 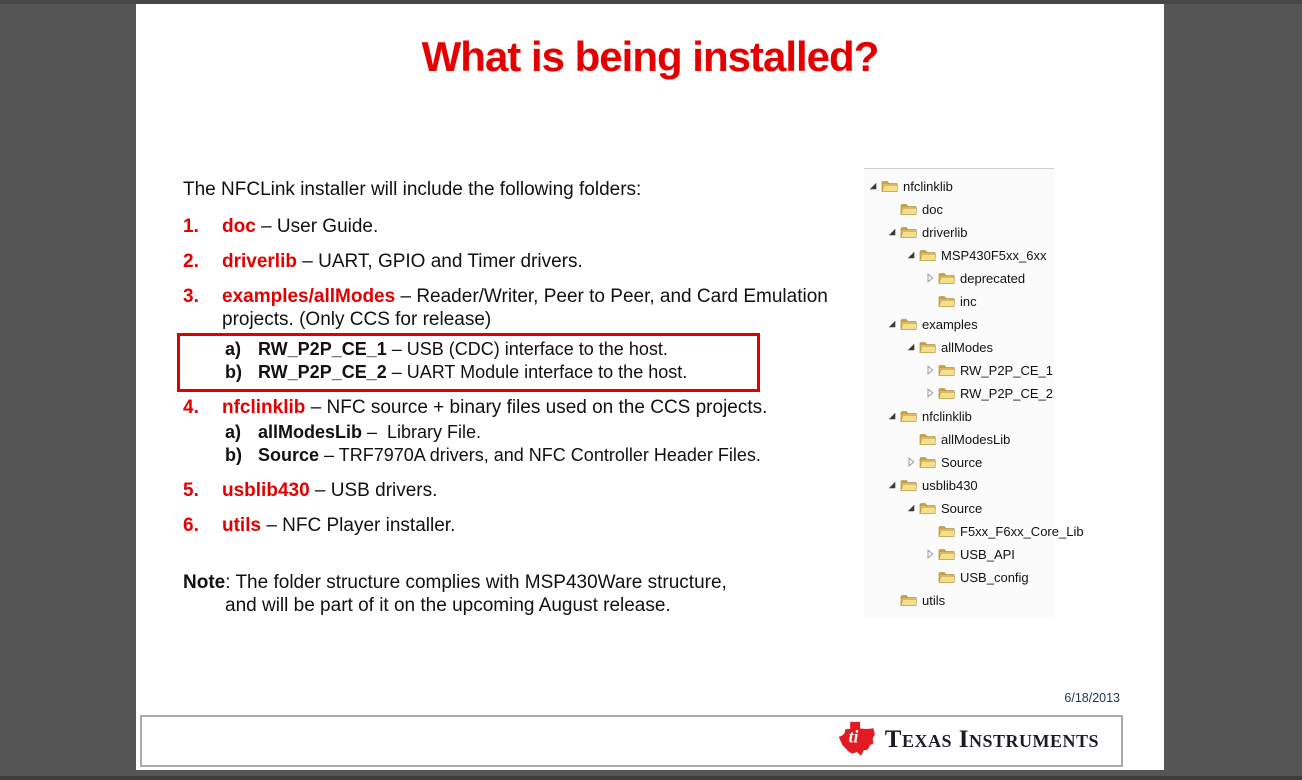 What do you see at coordinates (934, 600) in the screenshot?
I see `tree-item-label: utils` at bounding box center [934, 600].